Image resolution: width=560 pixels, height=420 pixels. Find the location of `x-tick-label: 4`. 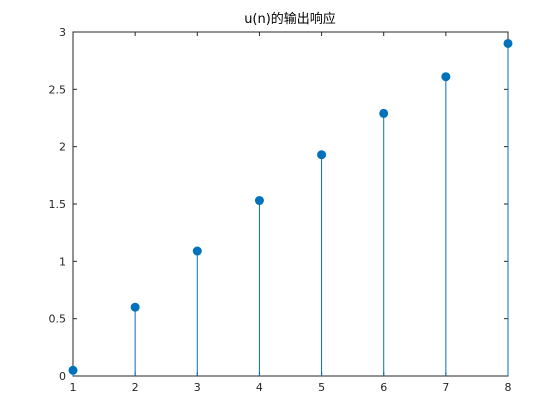

x-tick-label: 4 is located at coordinates (259, 387).